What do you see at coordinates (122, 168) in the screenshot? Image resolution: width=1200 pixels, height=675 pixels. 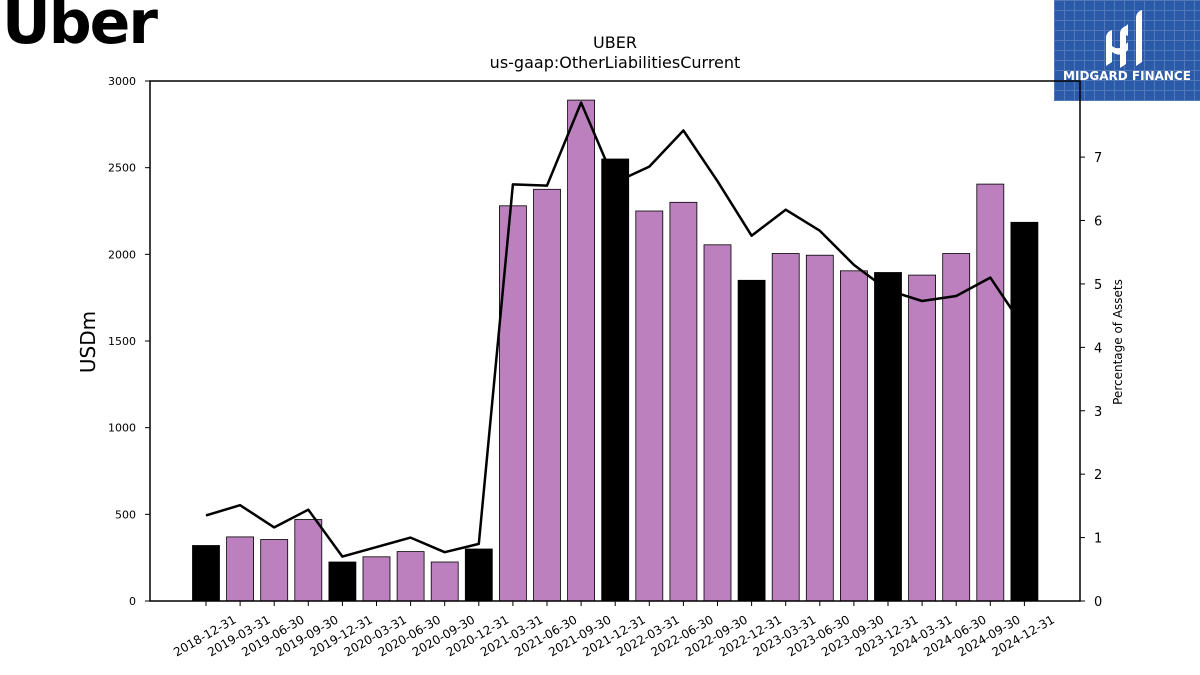 I see `y-tick-label: 2500` at bounding box center [122, 168].